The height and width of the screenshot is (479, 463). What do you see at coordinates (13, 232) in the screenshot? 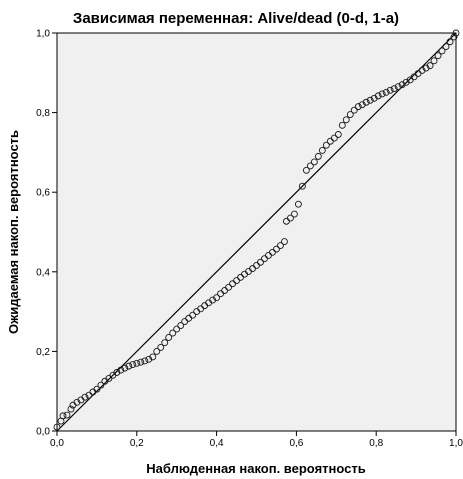
I see `y-axis-title: Ожидаемая накоп. вероятность` at bounding box center [13, 232].